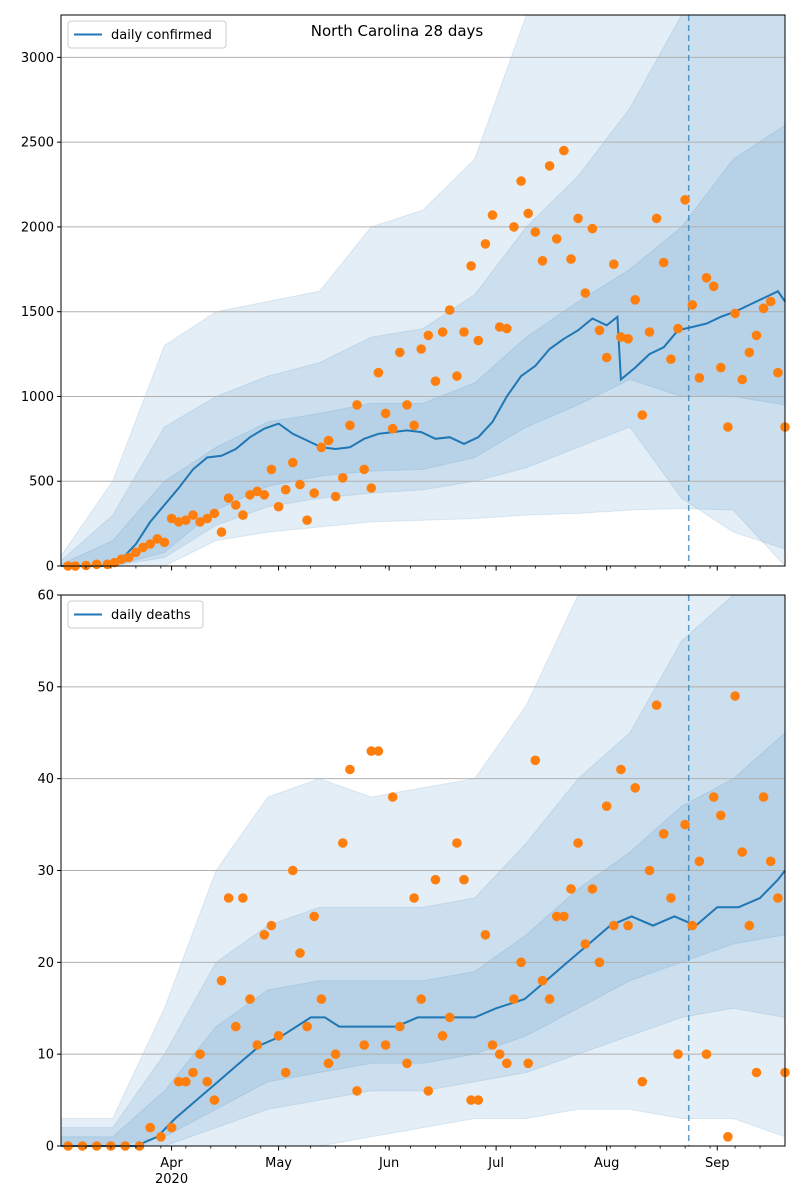 The image size is (800, 1200). Describe the element at coordinates (37, 58) in the screenshot. I see `y-tick-label: 3000` at that location.